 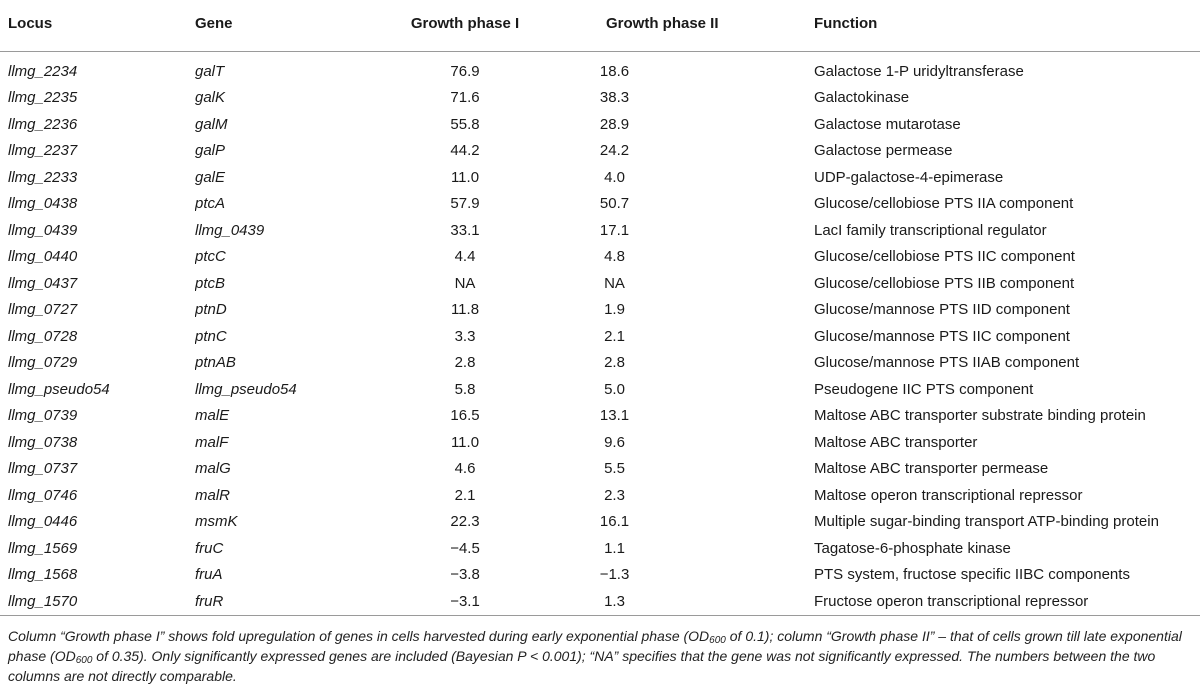 What do you see at coordinates (210, 257) in the screenshot?
I see `cell-gene: ptcC` at bounding box center [210, 257].